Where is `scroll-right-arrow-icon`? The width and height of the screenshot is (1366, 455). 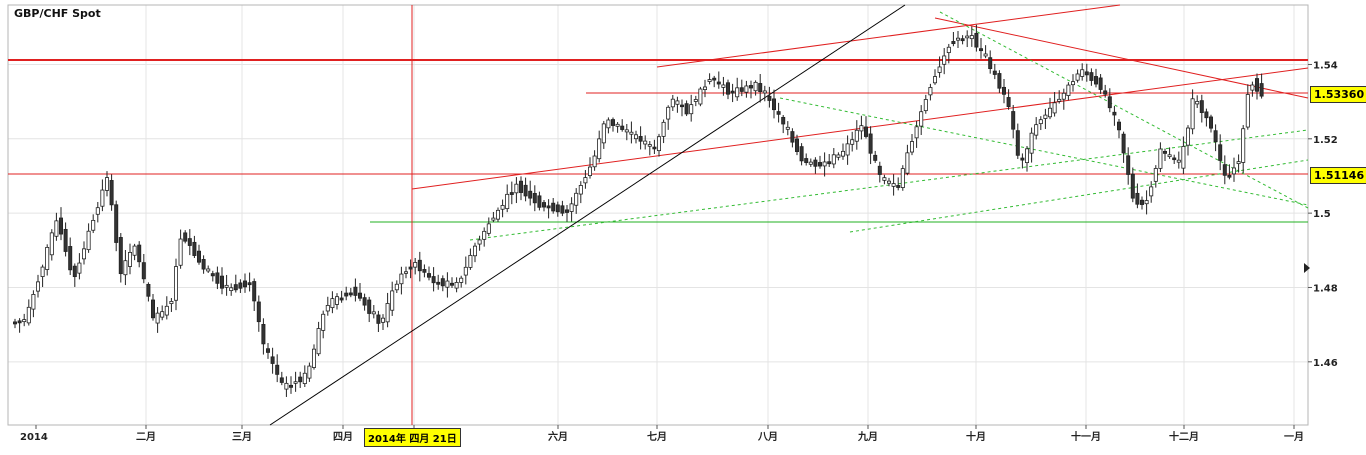 scroll-right-arrow-icon is located at coordinates (1307, 268).